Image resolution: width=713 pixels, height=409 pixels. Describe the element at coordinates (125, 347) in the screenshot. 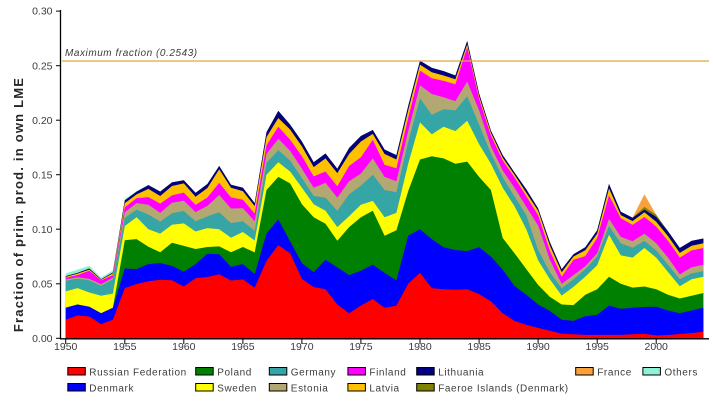

I see `svg-text: 1955` at that location.